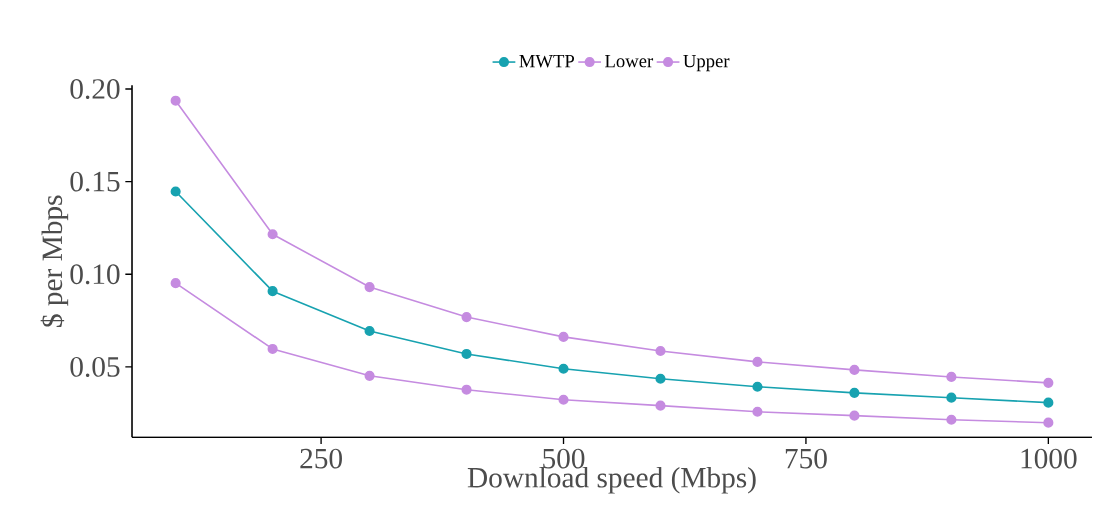  What do you see at coordinates (1049, 458) in the screenshot?
I see `x-tick-label: 1000` at bounding box center [1049, 458].